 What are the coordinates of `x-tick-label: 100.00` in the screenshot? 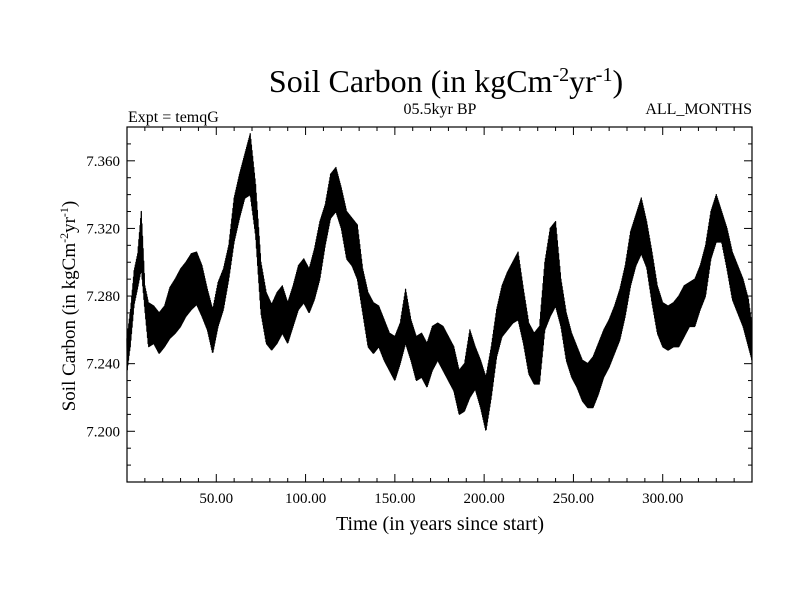 It's located at (305, 499).